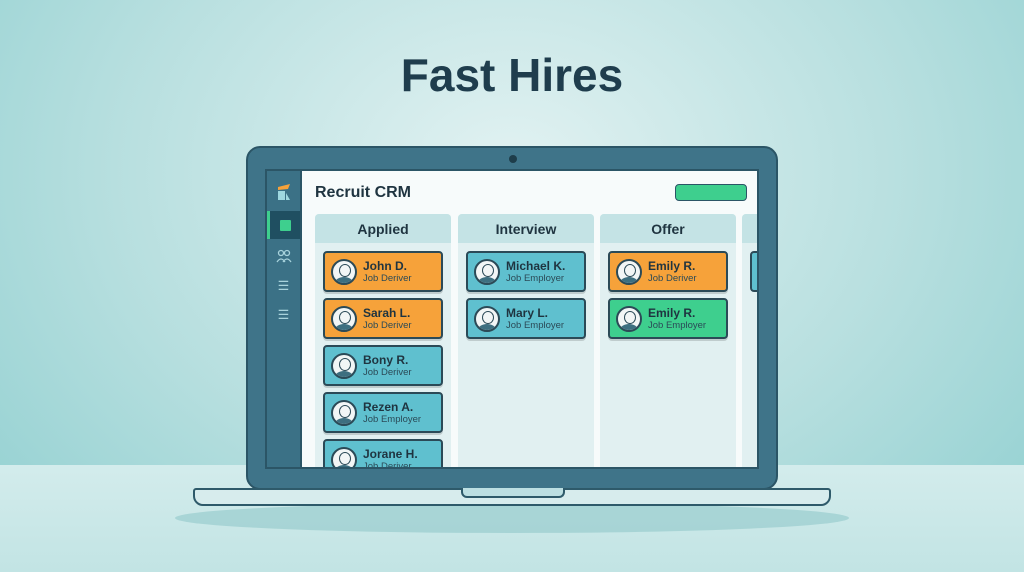 This screenshot has width=1024, height=572. Describe the element at coordinates (527, 313) in the screenshot. I see `candidate-name: Mary L.` at that location.